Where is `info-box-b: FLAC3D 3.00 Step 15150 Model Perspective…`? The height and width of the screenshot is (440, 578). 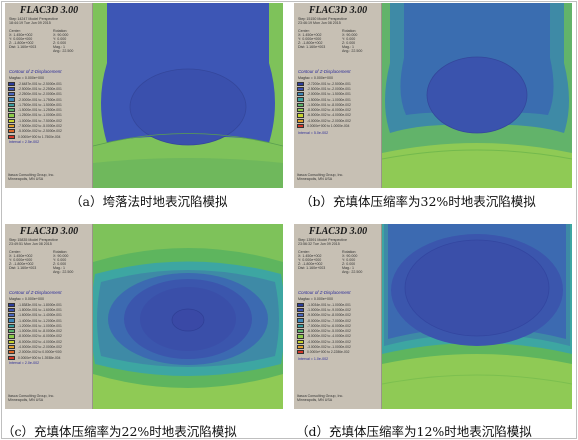 info-box-b: FLAC3D 3.00 Step 15150 Model Perspective… is located at coordinates (338, 95).